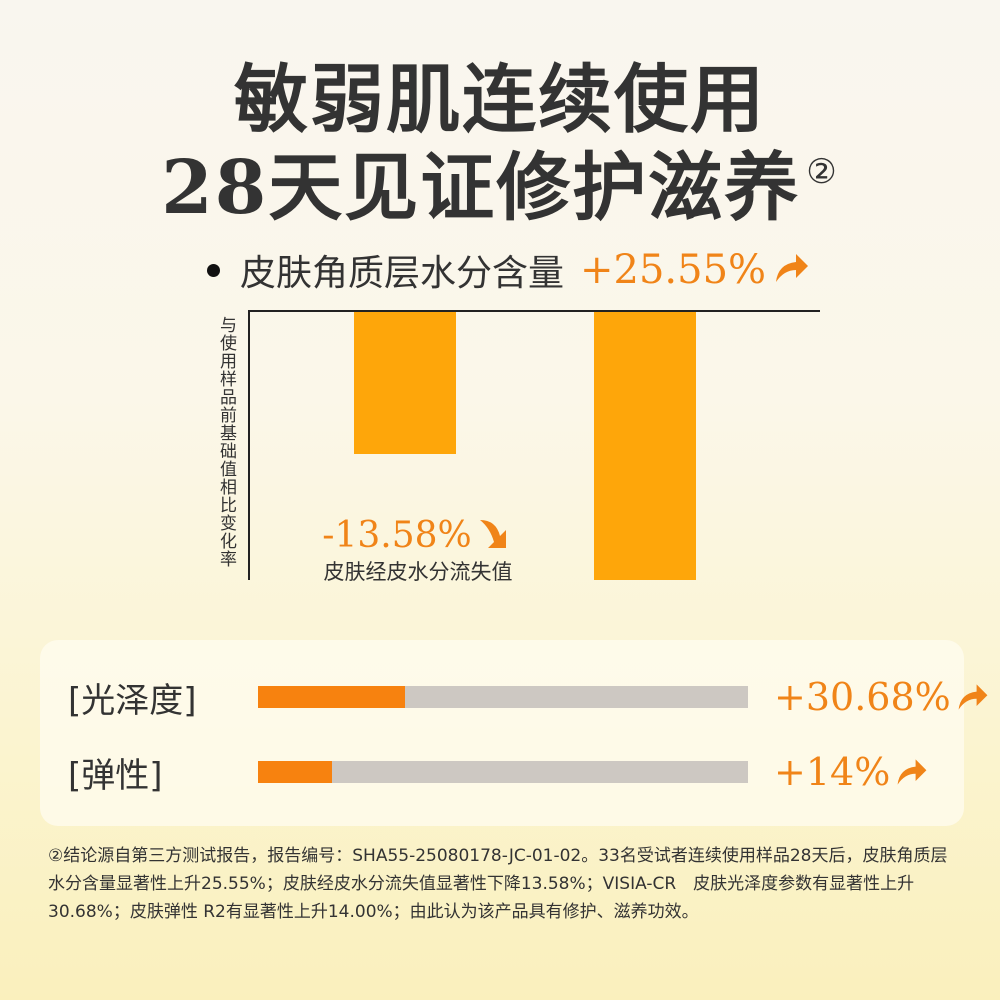 This screenshot has width=1000, height=1000. Describe the element at coordinates (405, 383) in the screenshot. I see `chart-bar-tewl` at that location.